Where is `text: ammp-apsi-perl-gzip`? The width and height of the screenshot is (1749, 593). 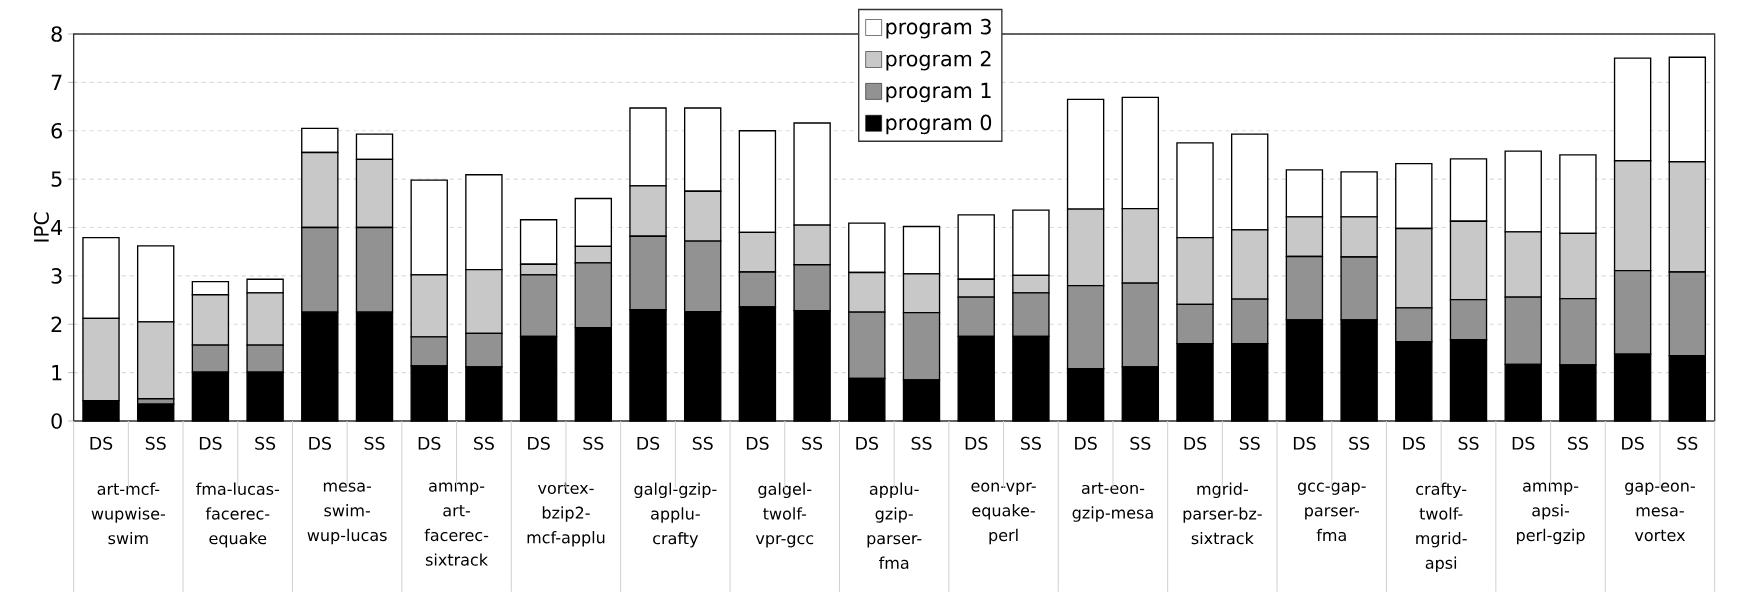 text: ammp-apsi-perl-gzip is located at coordinates (1551, 513).